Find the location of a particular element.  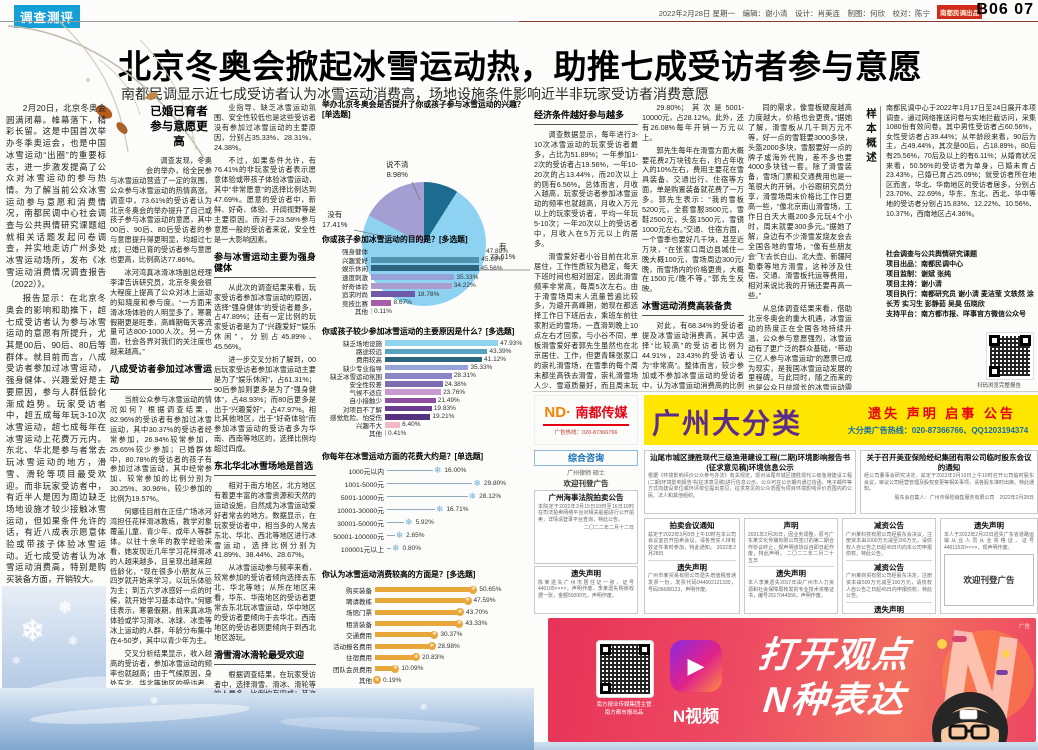

banner-hotline: 大分类广告热线：020-87366766、QQ1203194374 is located at coordinates (938, 430).